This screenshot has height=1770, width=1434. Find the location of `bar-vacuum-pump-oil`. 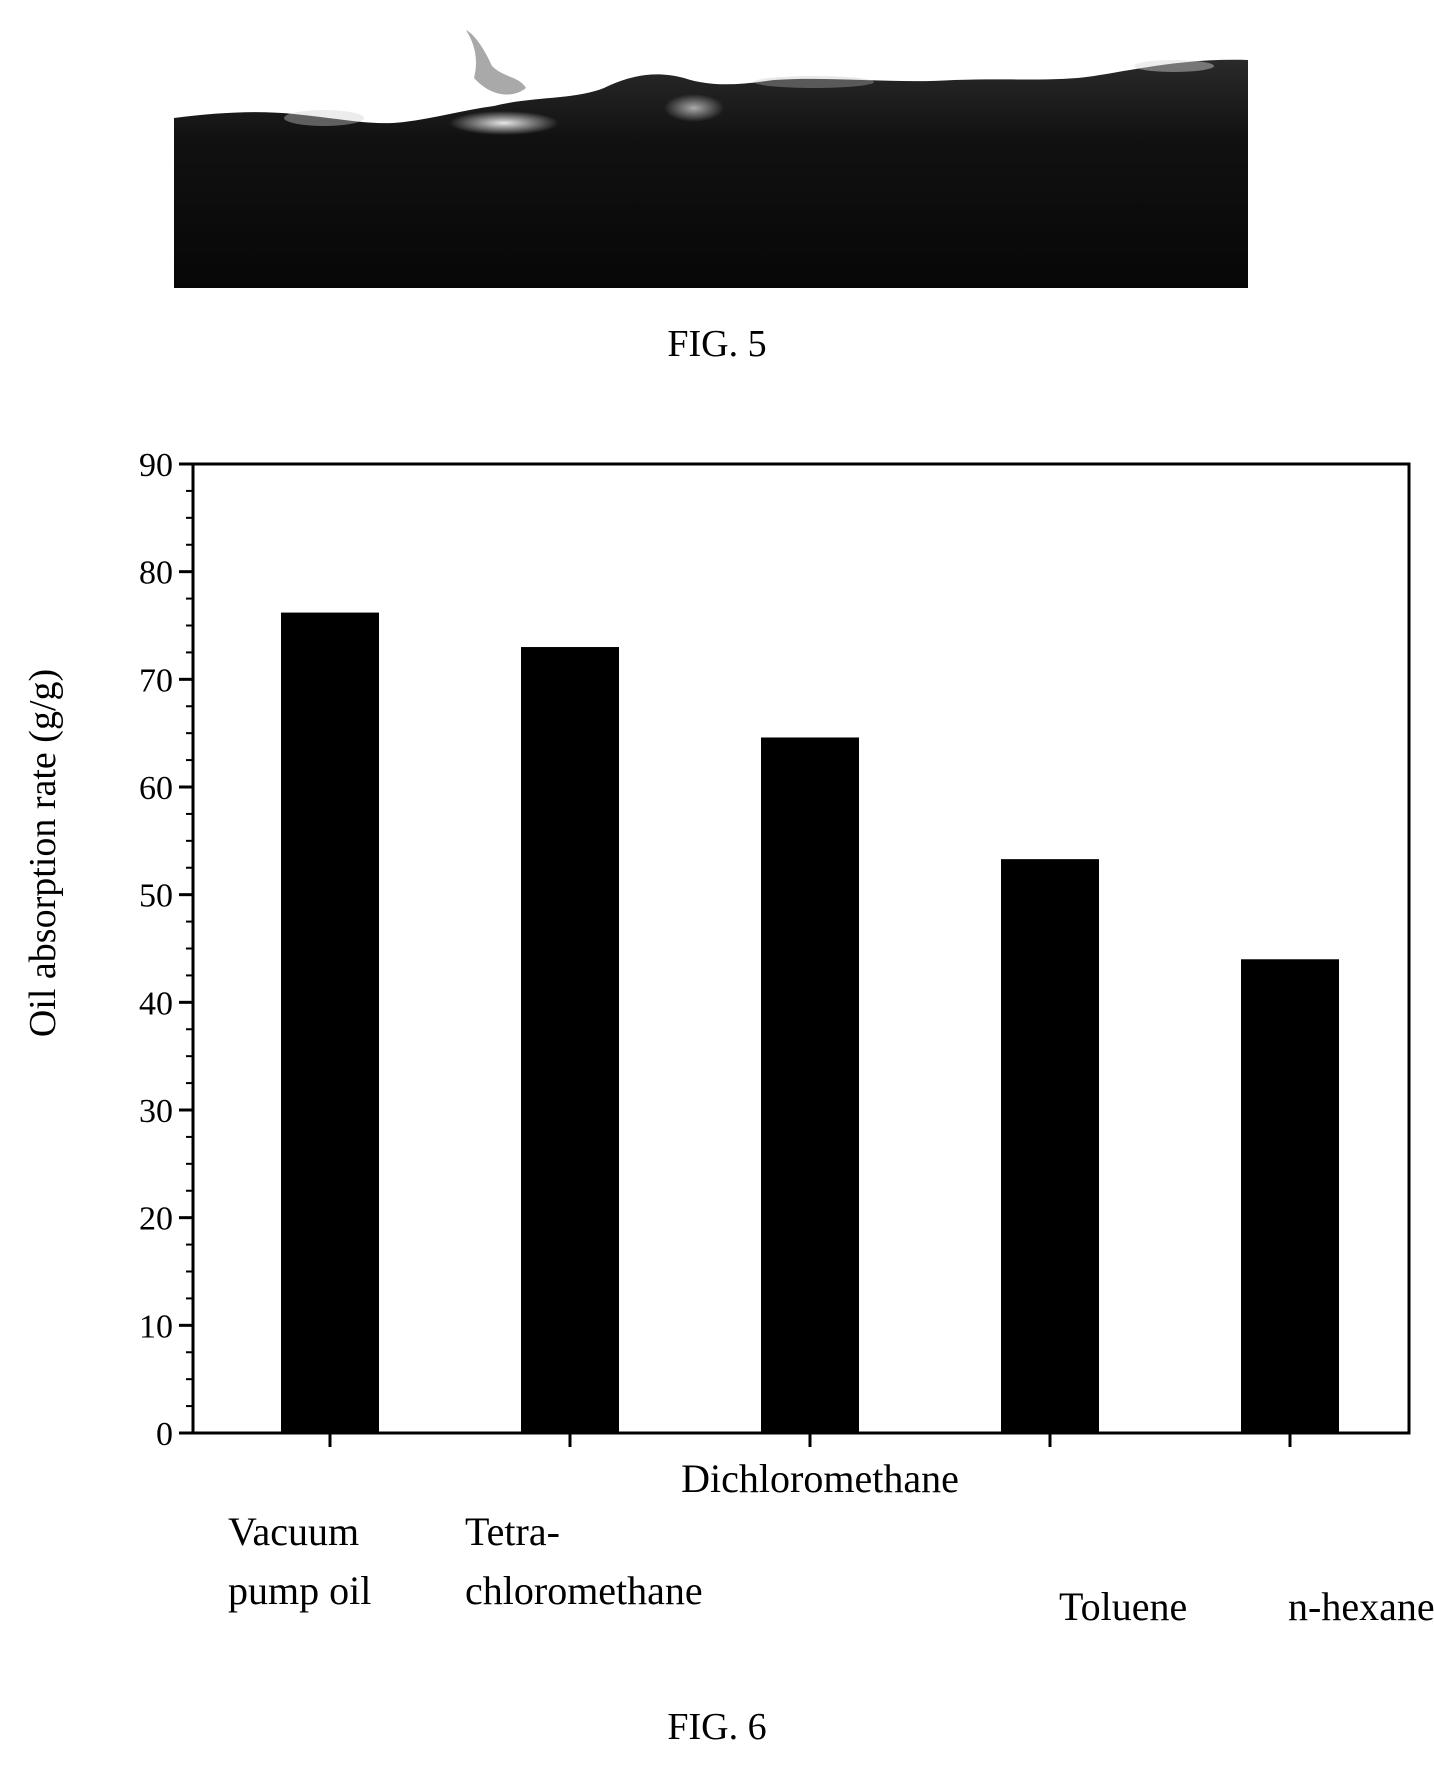

bar-vacuum-pump-oil is located at coordinates (330, 1022).